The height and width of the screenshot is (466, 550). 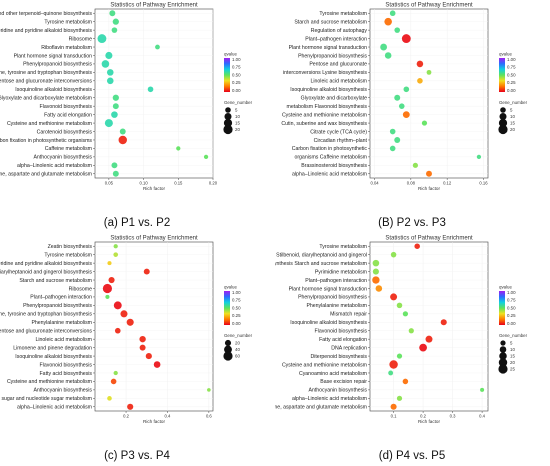 I want to click on category-label: Ribosome, so click(x=80, y=39).